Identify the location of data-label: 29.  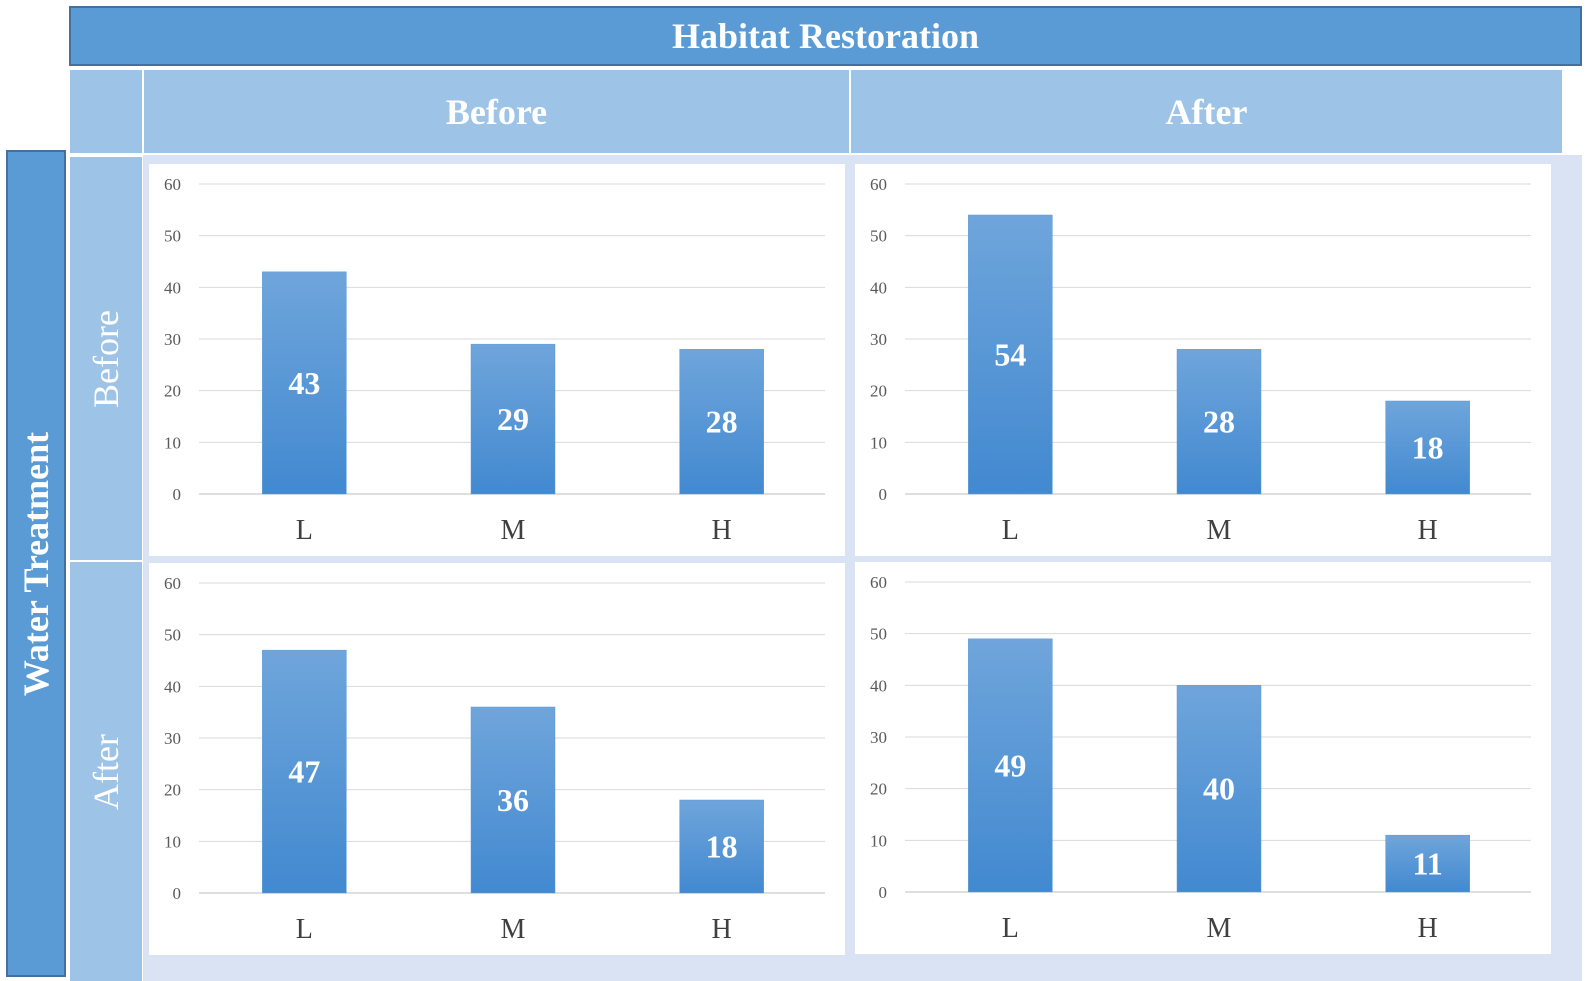
(513, 419).